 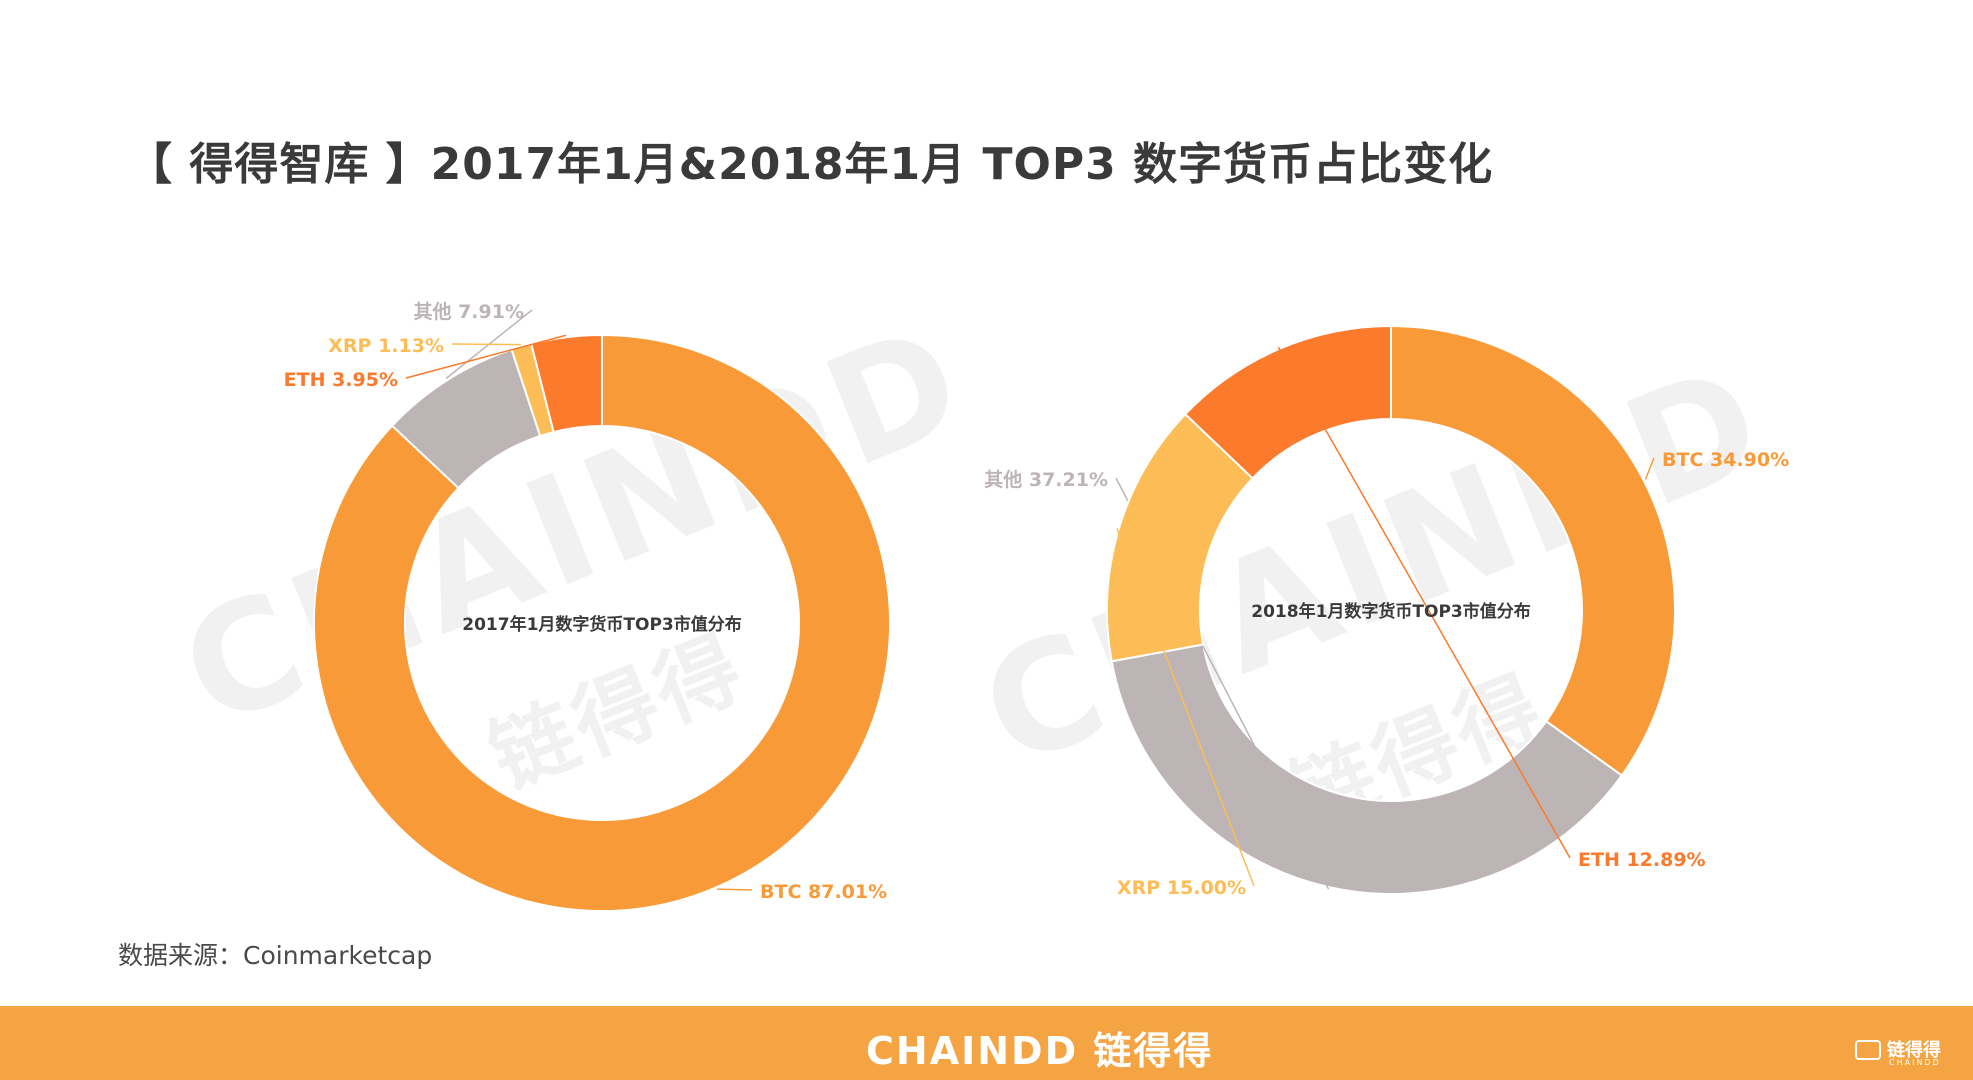 I want to click on data-label-xrp: XRP 15.00%, so click(x=1181, y=888).